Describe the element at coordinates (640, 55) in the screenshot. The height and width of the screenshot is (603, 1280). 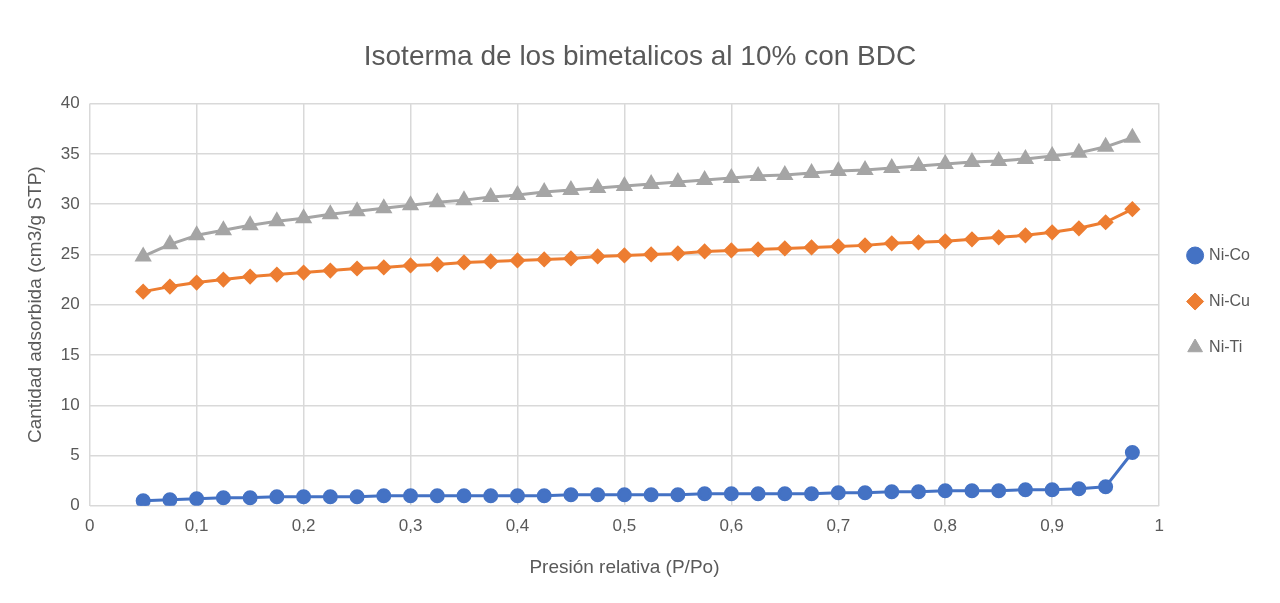
I see `chart-title: Isoterma de los bimetalicos al 10% con BDC` at that location.